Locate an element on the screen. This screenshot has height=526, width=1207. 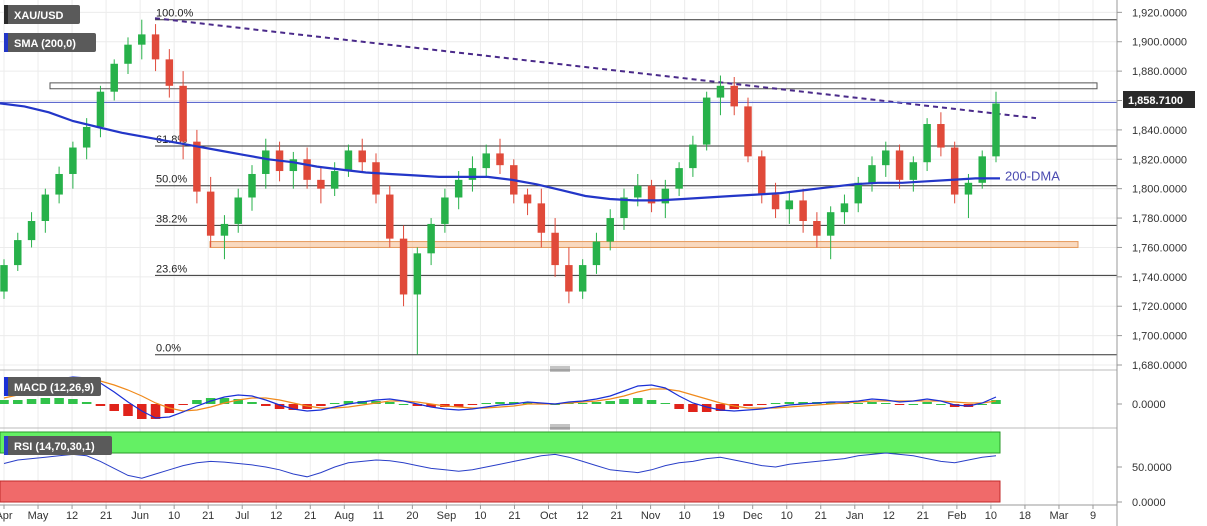
macd-panel is located at coordinates (500, 397).